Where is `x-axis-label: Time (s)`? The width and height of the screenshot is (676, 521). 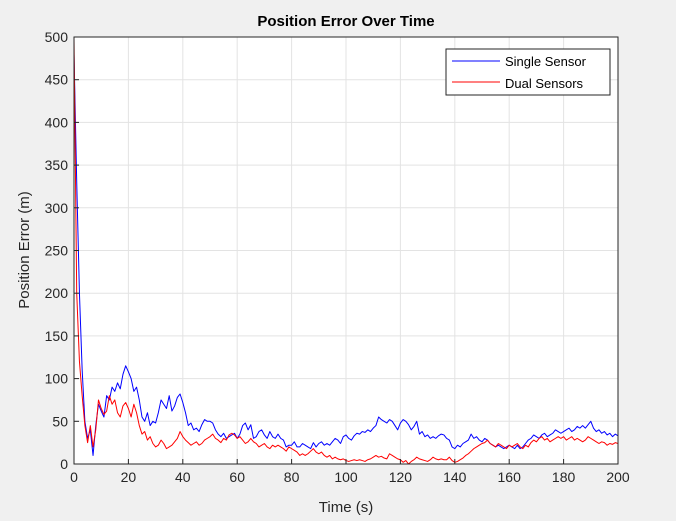
x-axis-label: Time (s) is located at coordinates (346, 507).